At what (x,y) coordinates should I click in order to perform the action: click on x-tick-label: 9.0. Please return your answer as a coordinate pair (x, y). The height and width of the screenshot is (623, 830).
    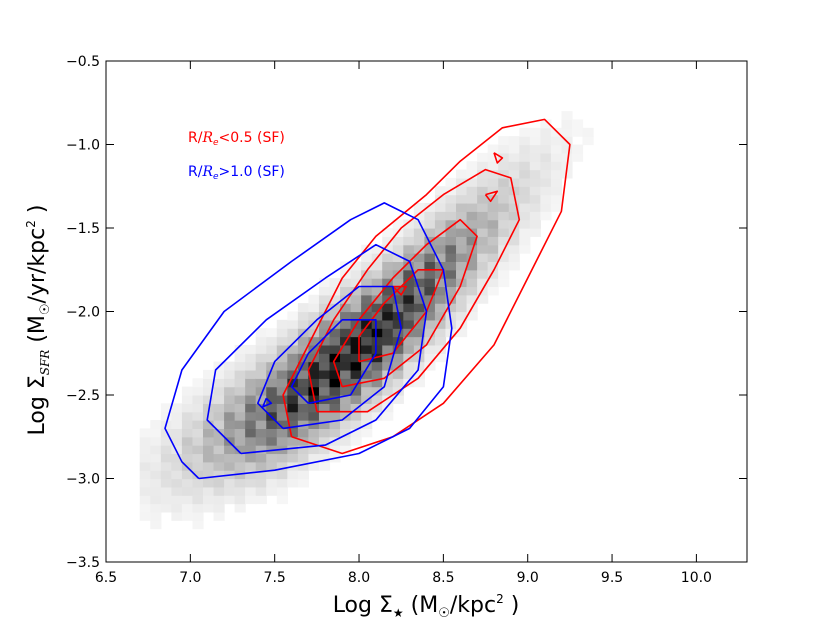
    Looking at the image, I should click on (528, 578).